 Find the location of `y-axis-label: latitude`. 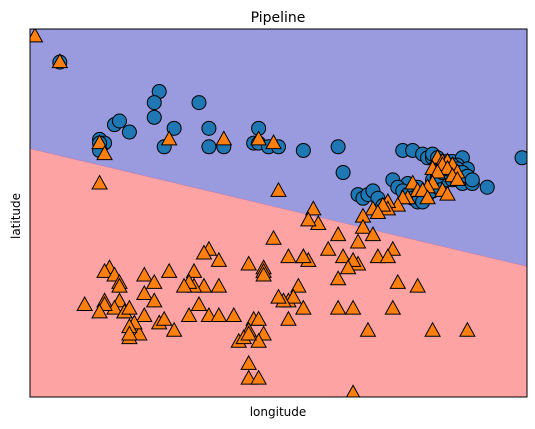

y-axis-label: latitude is located at coordinates (16, 216).